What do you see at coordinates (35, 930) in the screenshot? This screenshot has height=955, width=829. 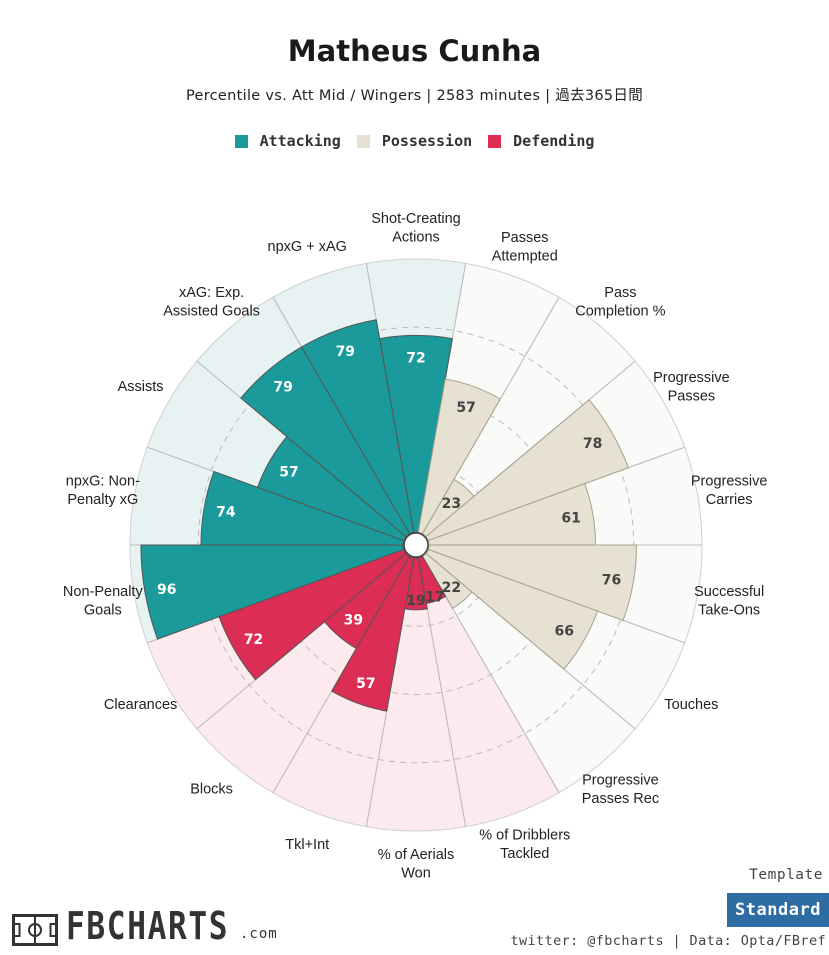 I see `pitch-icon` at bounding box center [35, 930].